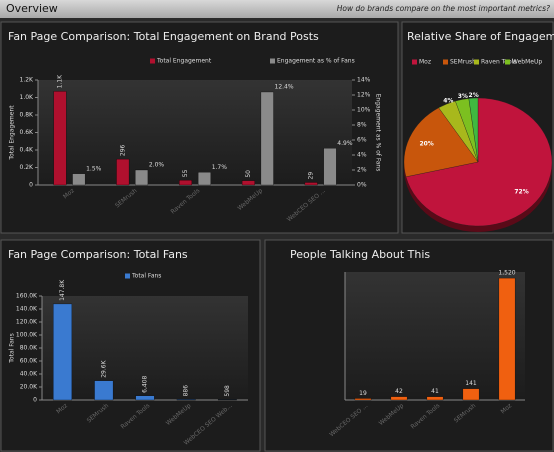  What do you see at coordinates (29, 348) in the screenshot?
I see `y-tick-label: 80.0K` at bounding box center [29, 348].